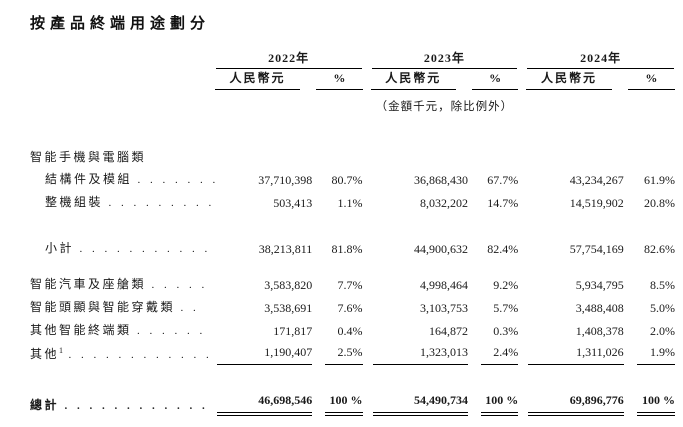 The width and height of the screenshot is (683, 427). Describe the element at coordinates (176, 180) in the screenshot. I see `leader-dots: . . . . . . .` at that location.